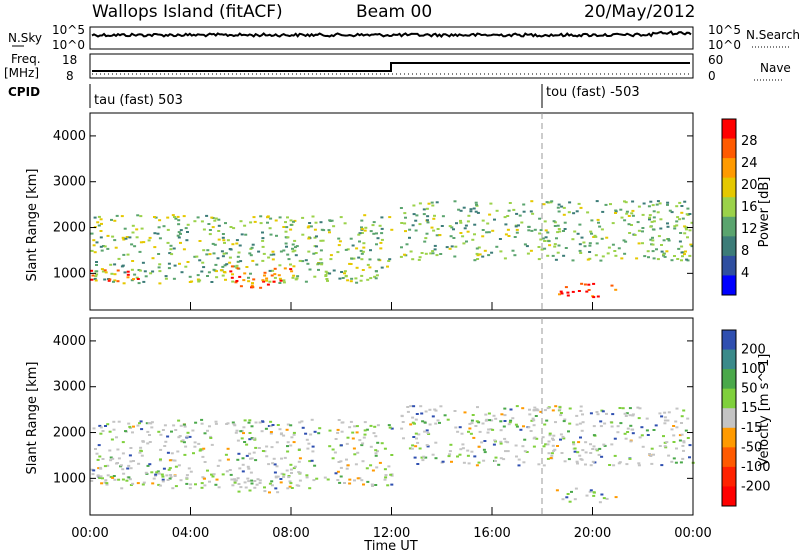 Image resolution: width=800 pixels, height=554 pixels. Describe the element at coordinates (775, 68) in the screenshot. I see `nave-label: Nave` at that location.